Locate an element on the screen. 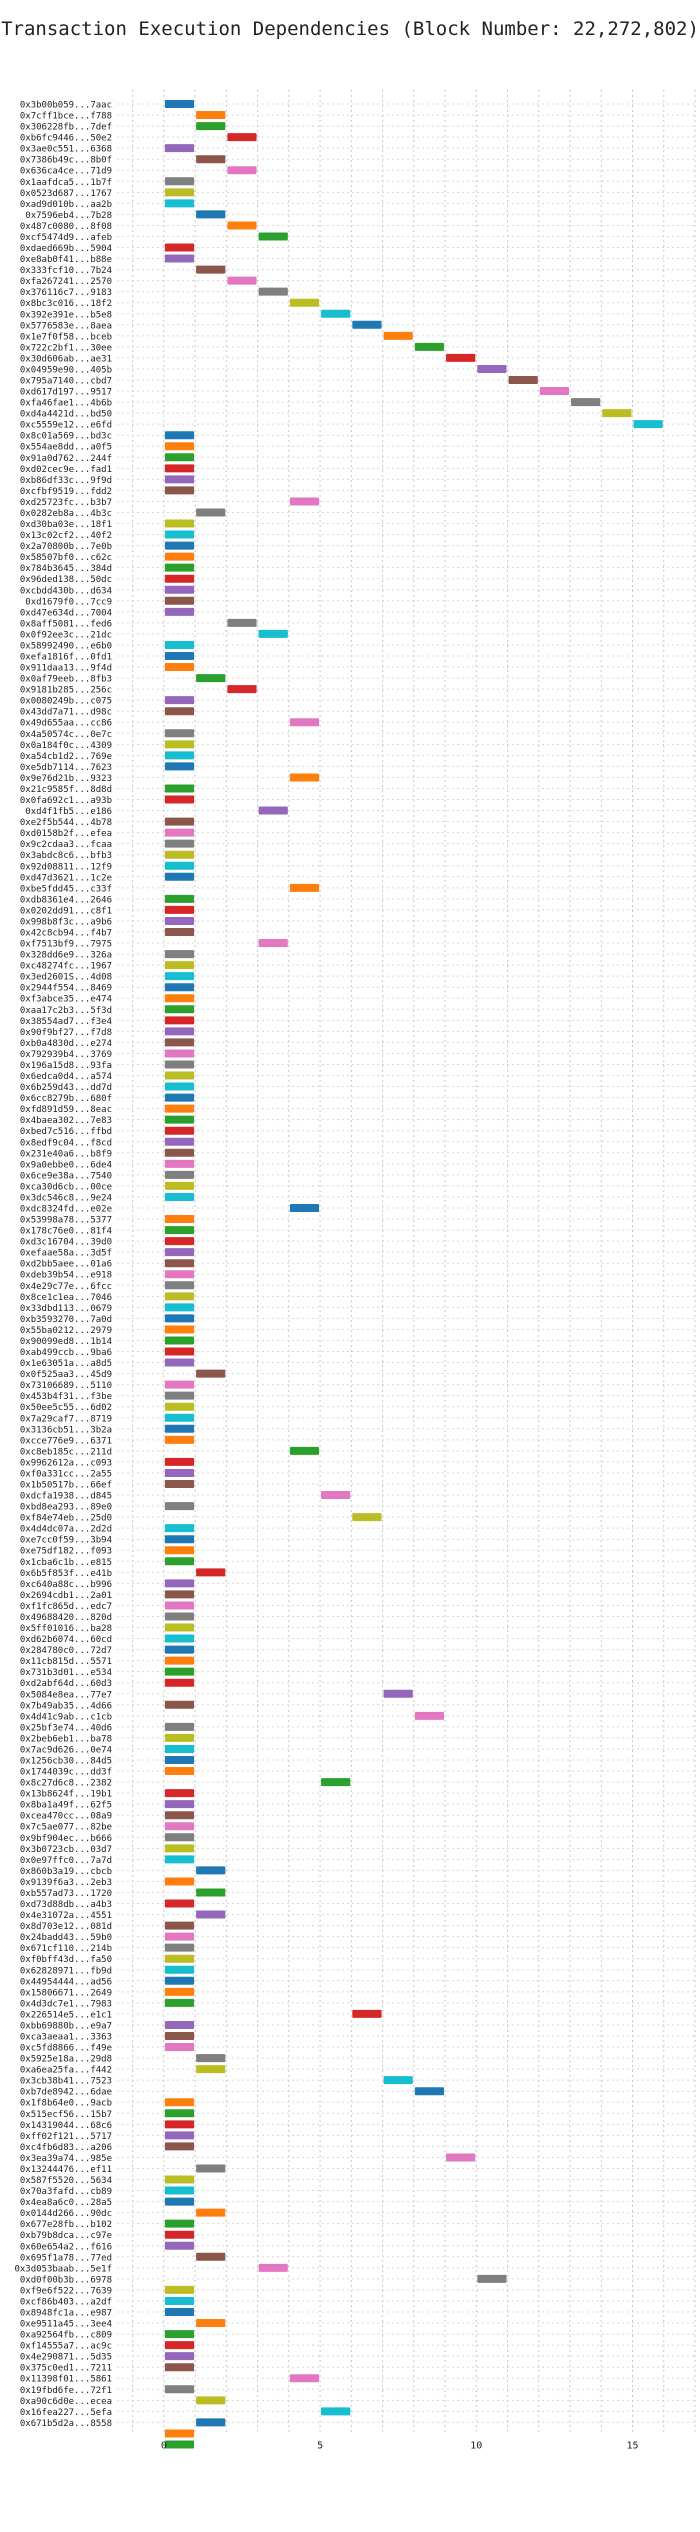 This screenshot has height=2532, width=700. y-tick-label: 0x33dbd113...0679 is located at coordinates (66, 1309).